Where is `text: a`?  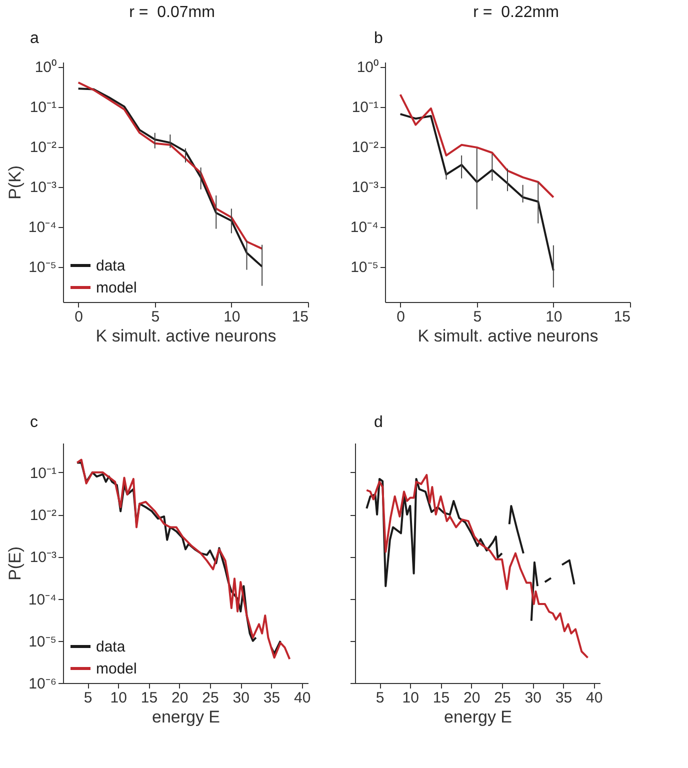
text: a is located at coordinates (34, 38).